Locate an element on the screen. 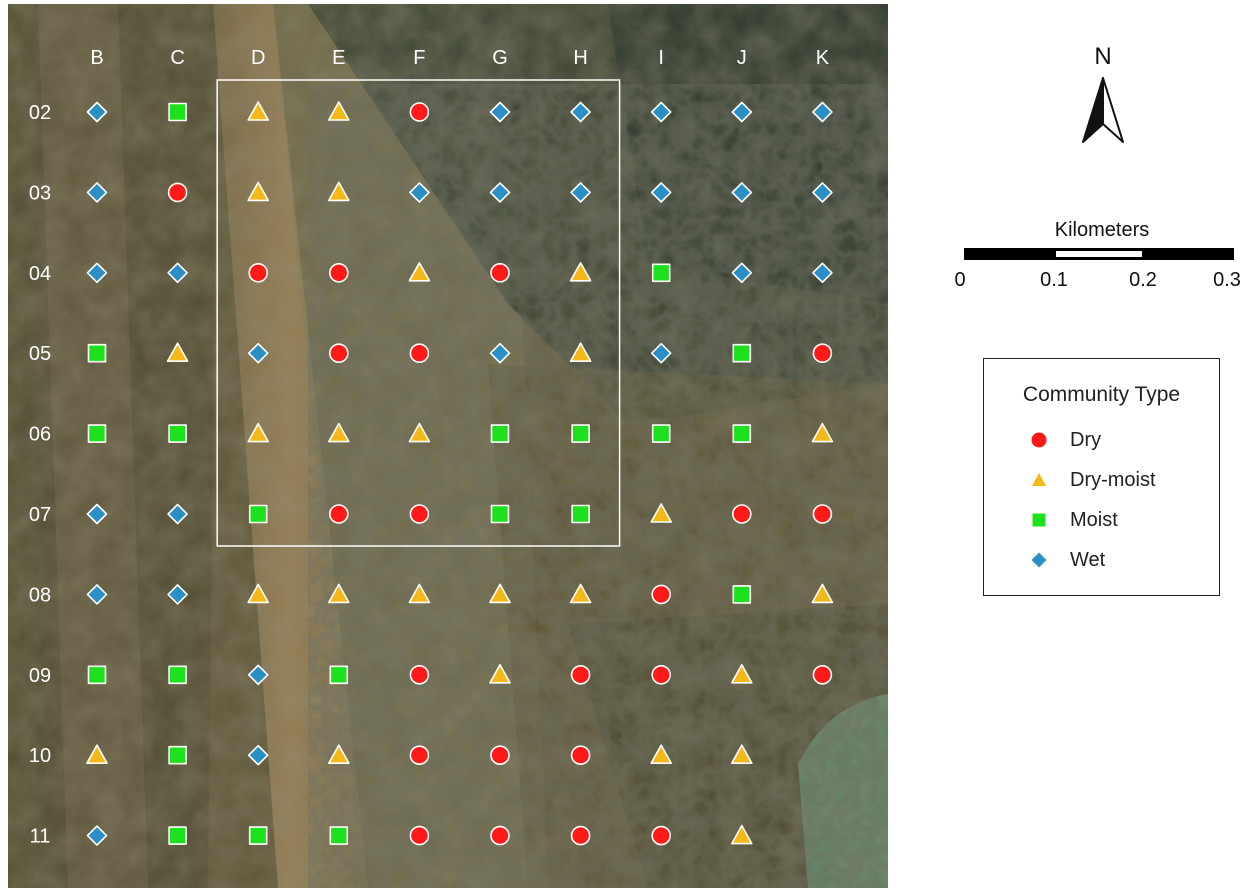 The image size is (1260, 888). plot-e02-dry-moist-marker is located at coordinates (338, 111).